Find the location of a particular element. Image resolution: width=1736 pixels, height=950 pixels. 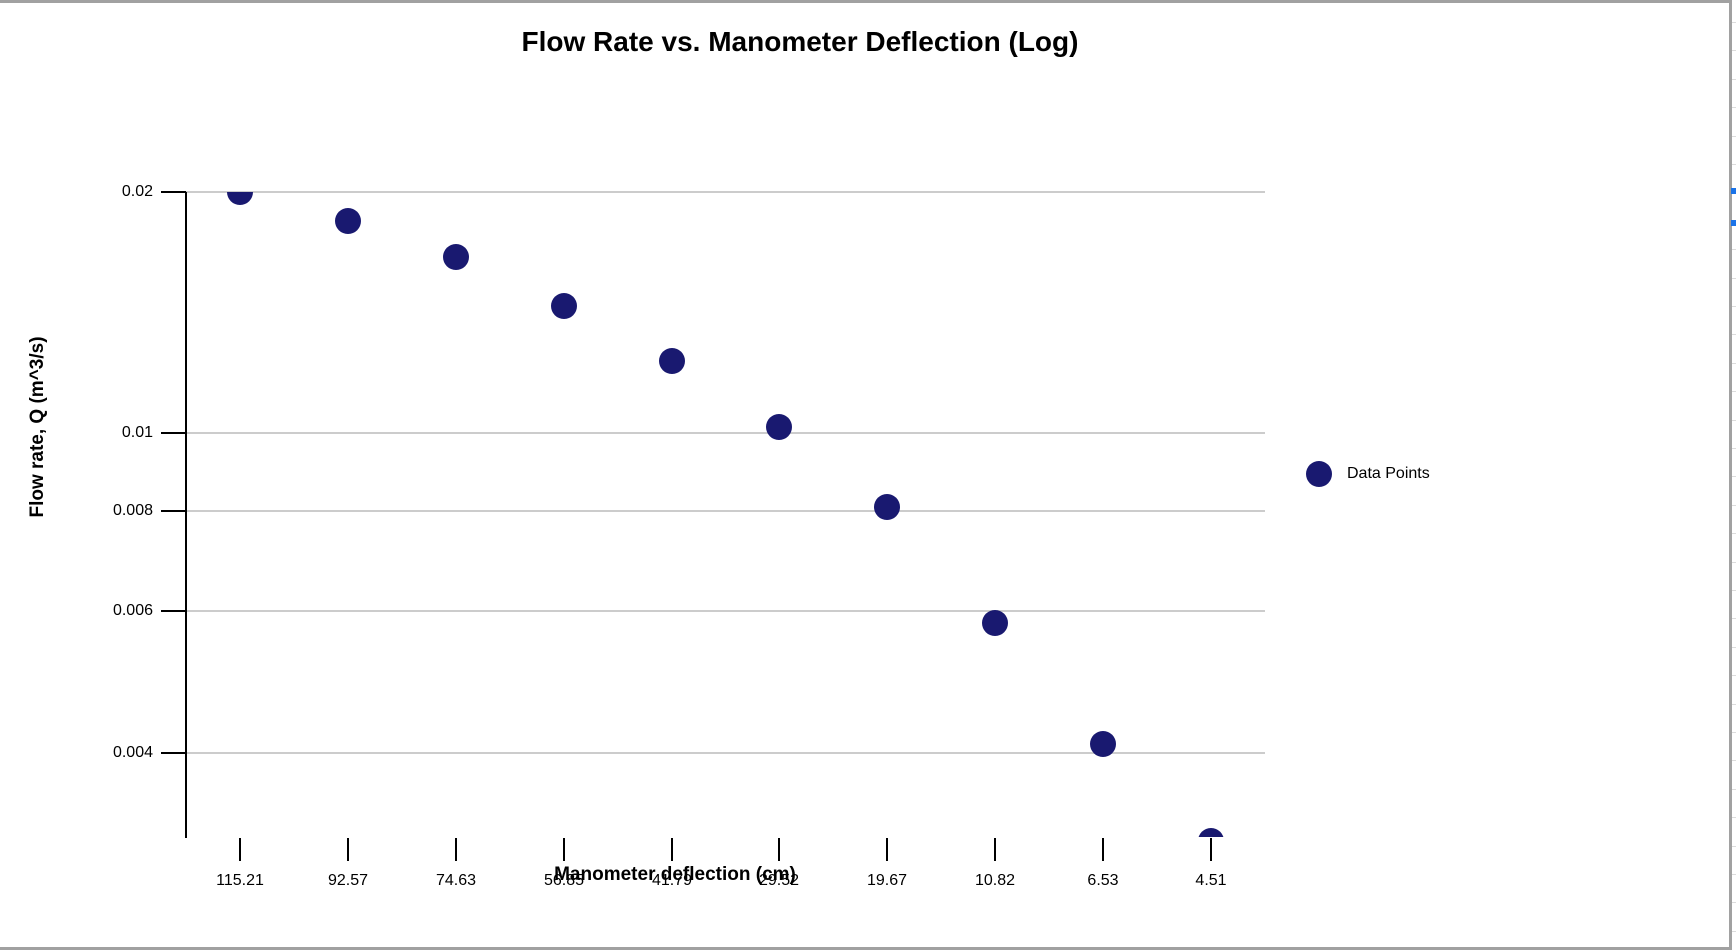

x-tick-label: 10.82 is located at coordinates (995, 880).